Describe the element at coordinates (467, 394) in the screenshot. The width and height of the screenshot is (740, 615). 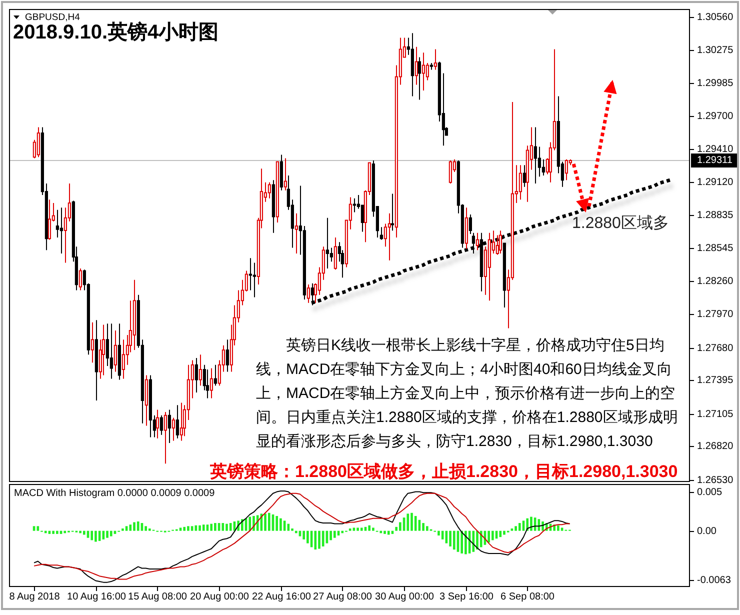
I see `annotation: 英镑日K线收一根带长上影线十字星，价格成功守住5日均线，MACD在零轴下方金叉向上；4小时图40和60日均线金叉向上，MACD在零轴上方金叉向上中，预示价格有进一步向上的空间。日内重点关注1.2880区域的支撑，价格在1.2880区域形成明显的看涨形态后参与多头，防守1.2830，目标1.2980,1.3030` at that location.